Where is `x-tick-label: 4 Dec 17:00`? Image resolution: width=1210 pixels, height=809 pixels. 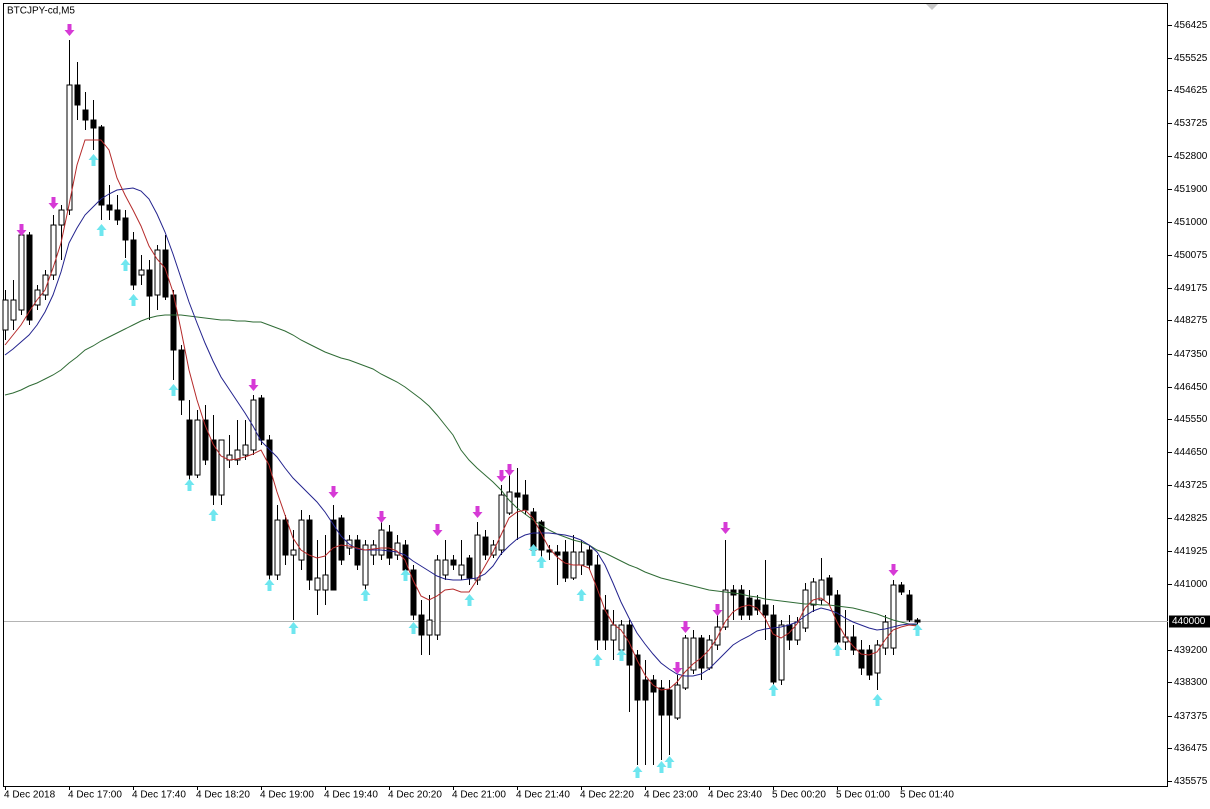 x-tick-label: 4 Dec 17:00 is located at coordinates (95, 795).